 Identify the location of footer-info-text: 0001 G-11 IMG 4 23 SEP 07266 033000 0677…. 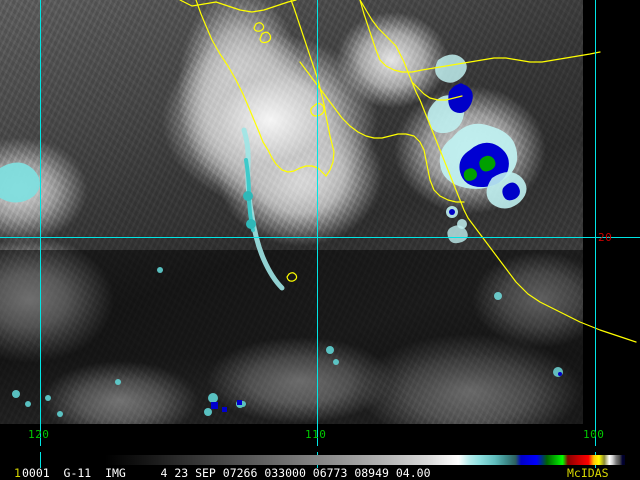
(226, 473).